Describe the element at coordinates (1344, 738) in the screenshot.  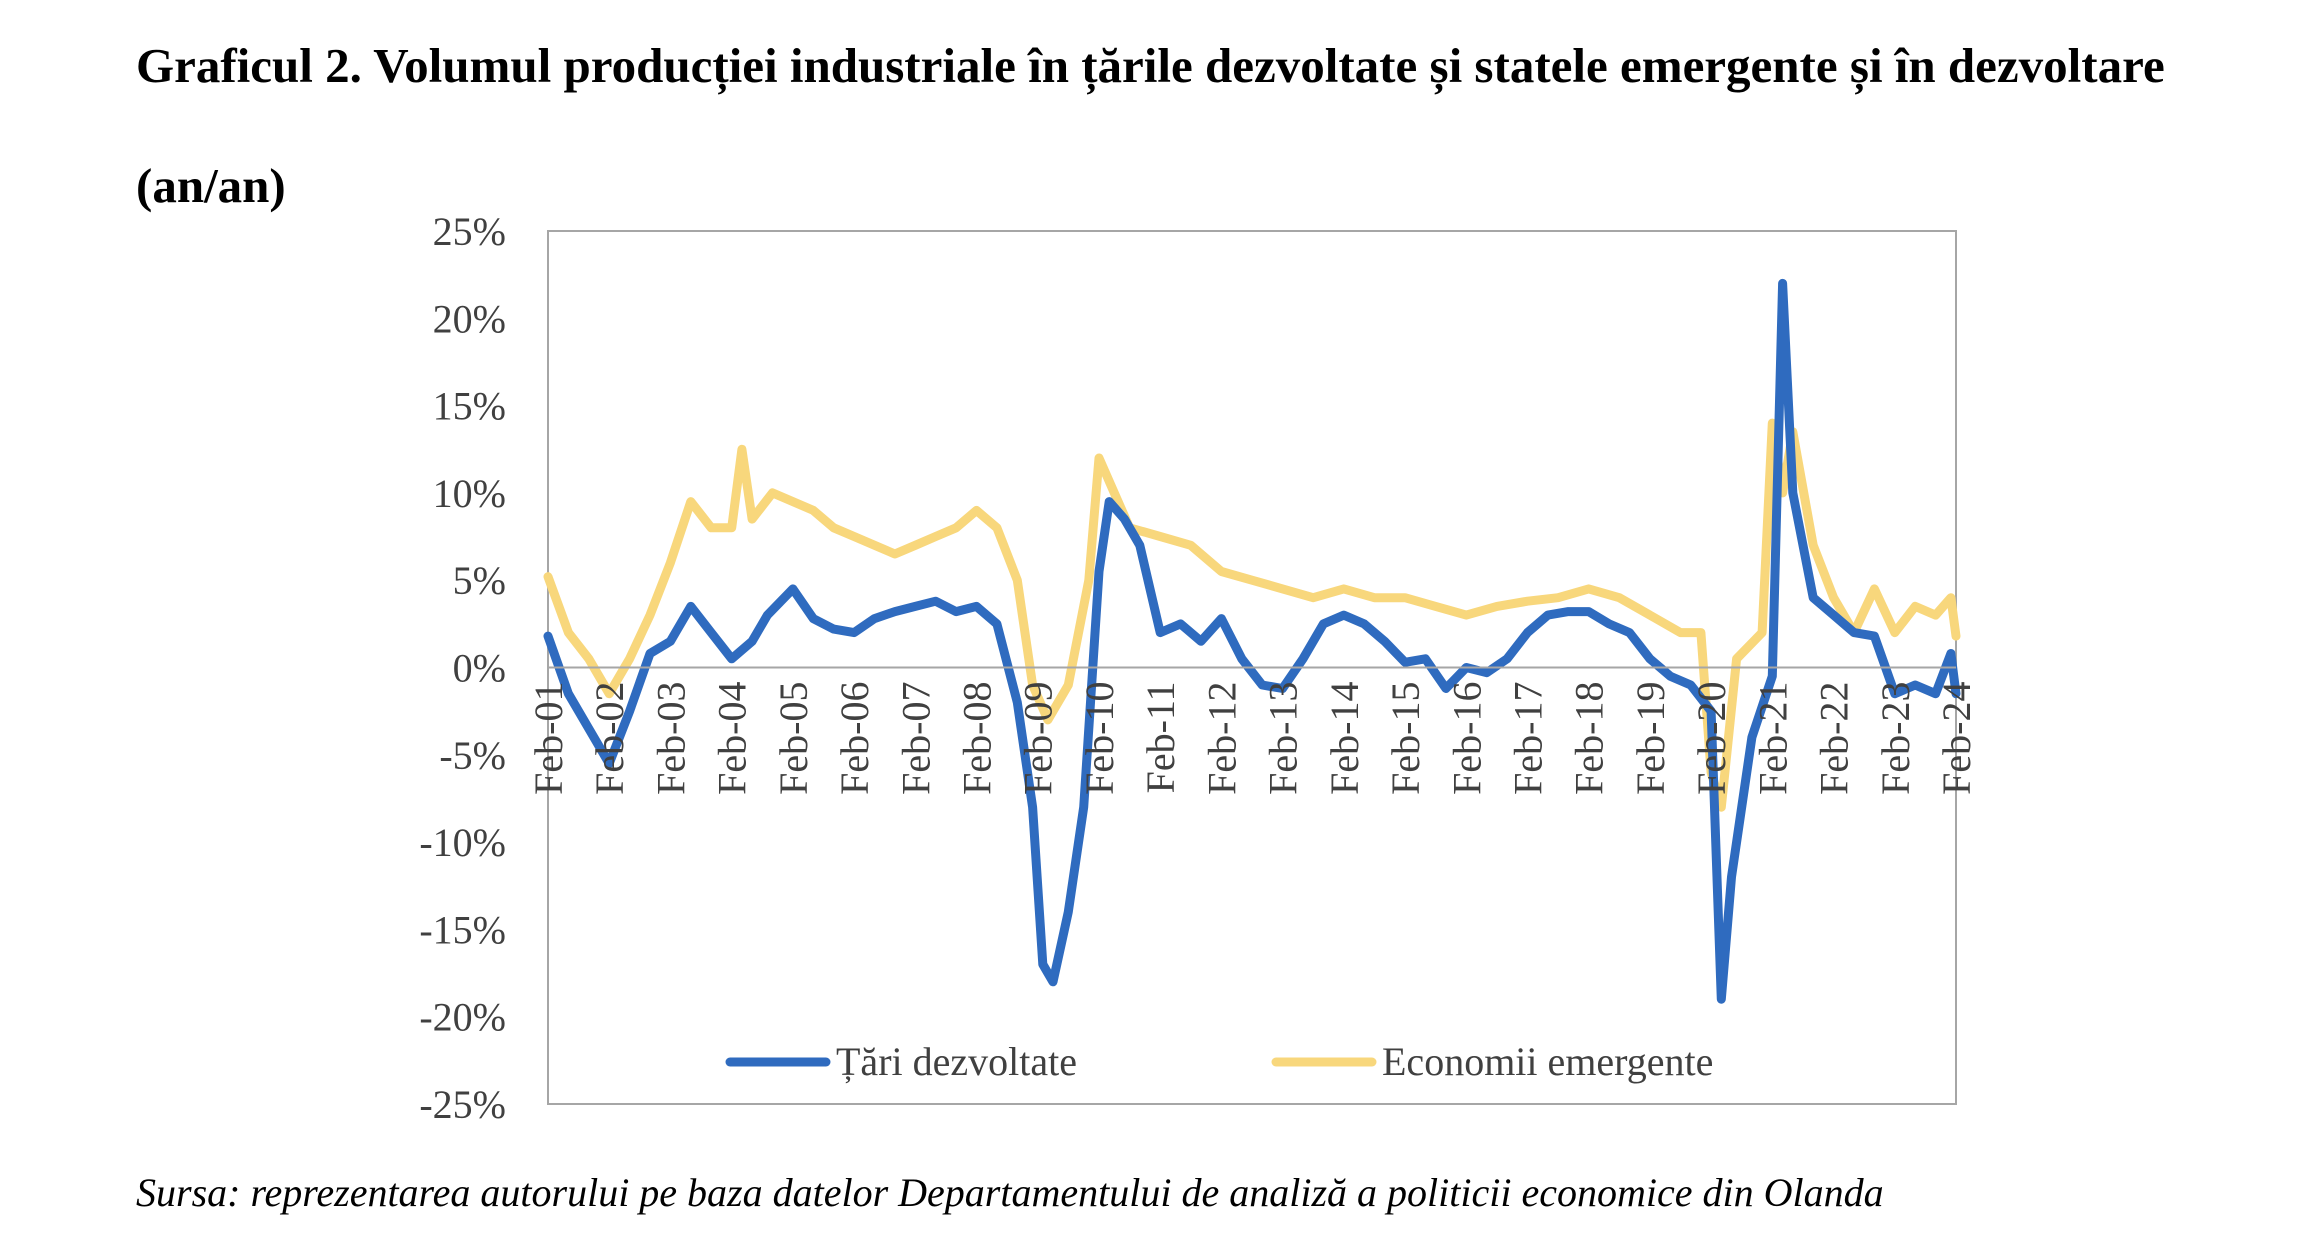
I see `x-tick-label: Feb-14` at that location.